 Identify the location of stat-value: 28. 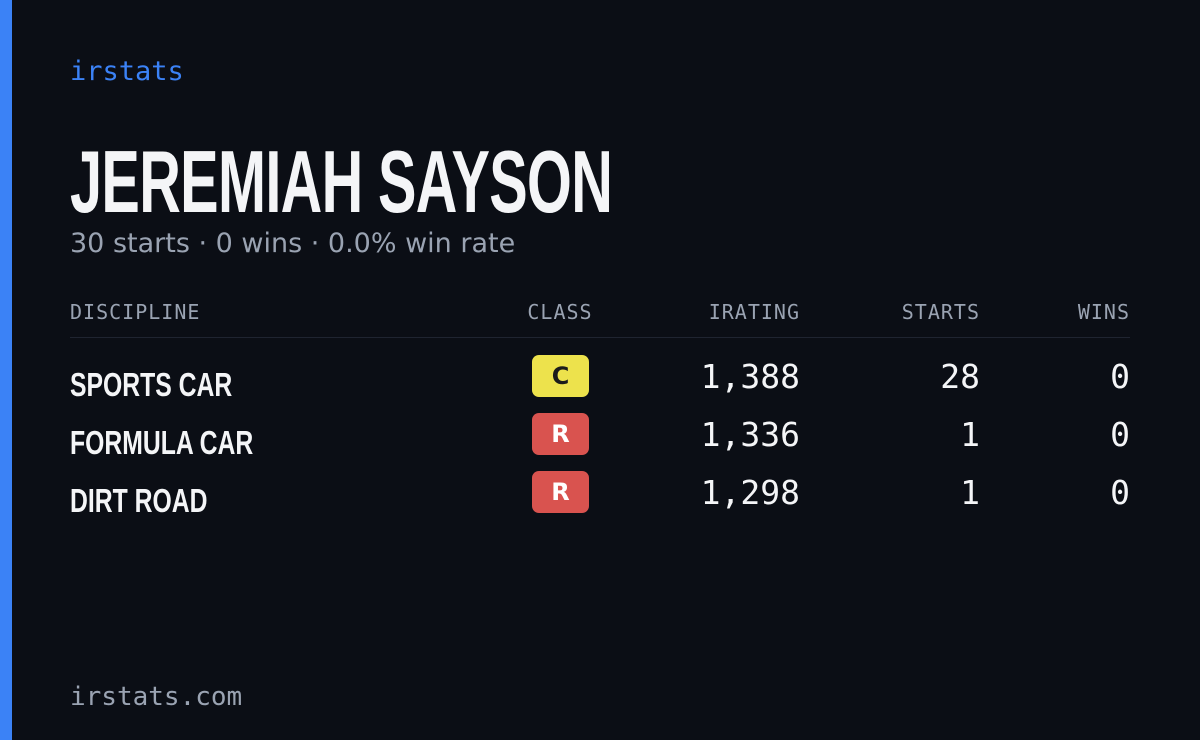
(960, 376).